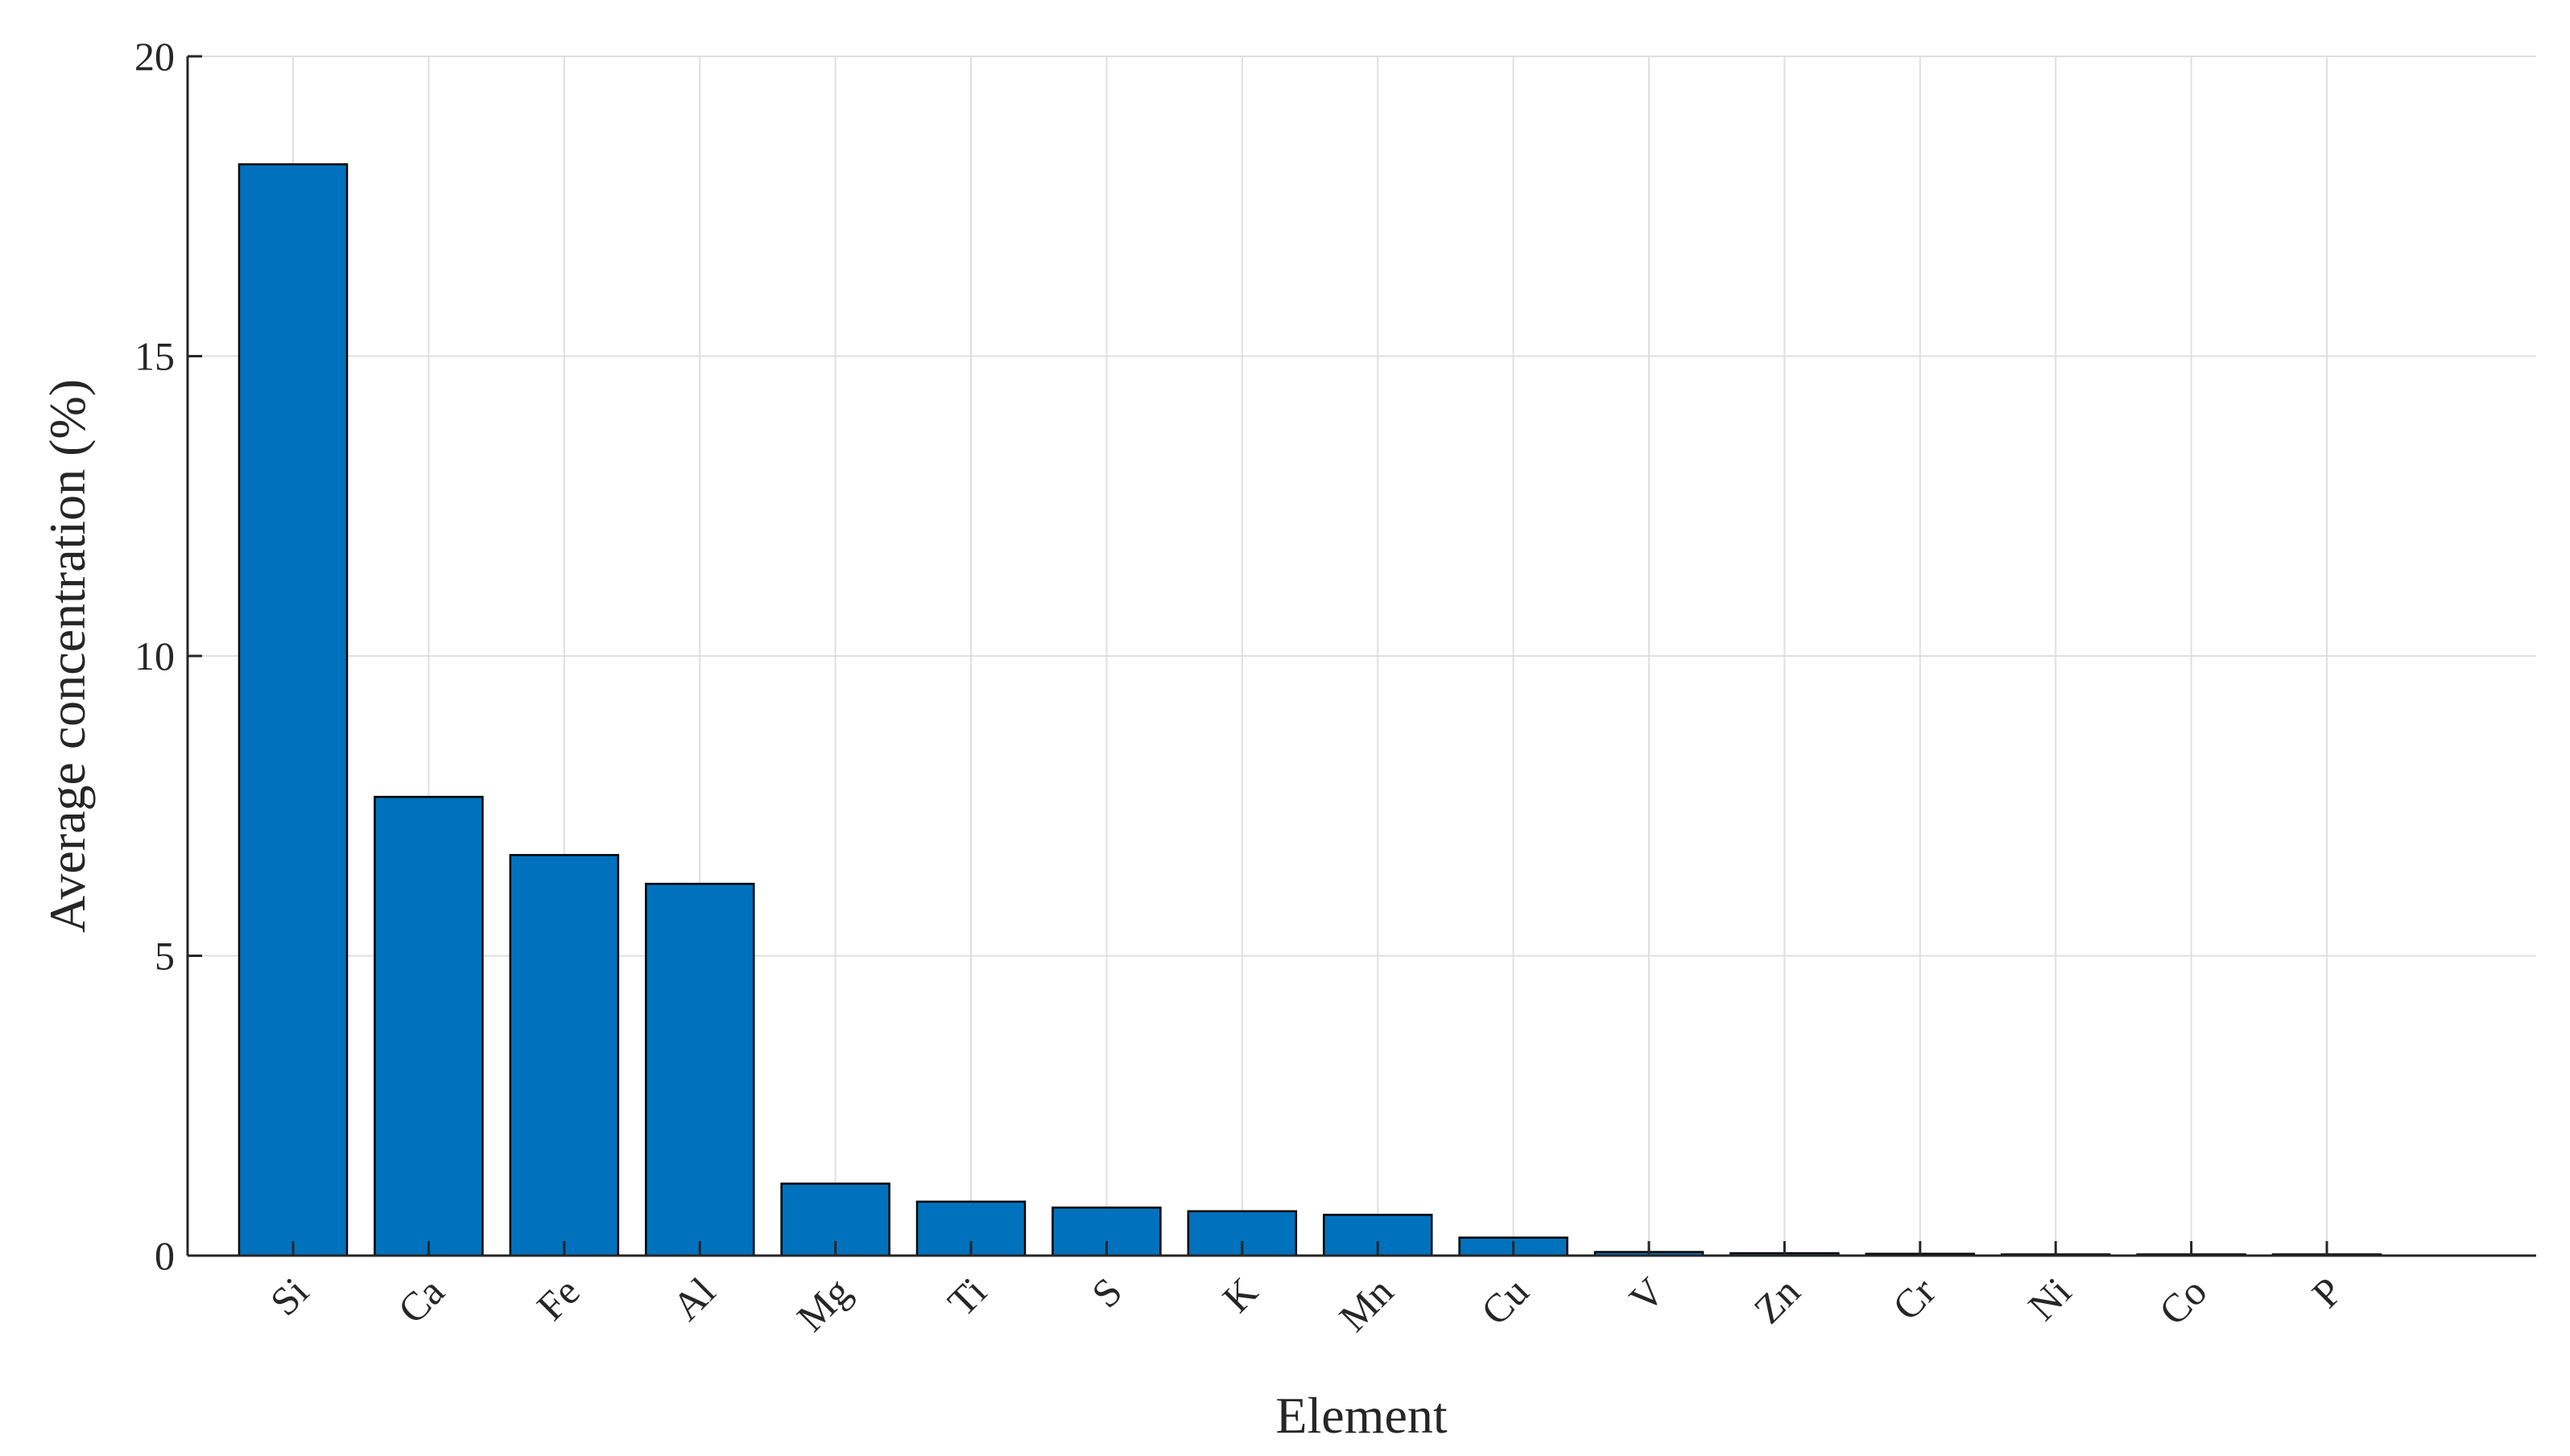  I want to click on y-tick-label: 0, so click(165, 1255).